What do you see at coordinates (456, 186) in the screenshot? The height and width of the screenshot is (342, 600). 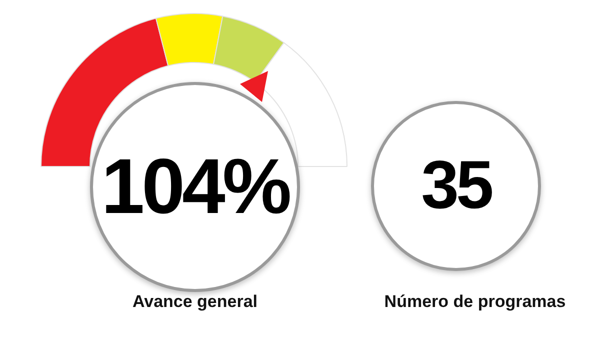 I see `text: 35` at bounding box center [456, 186].